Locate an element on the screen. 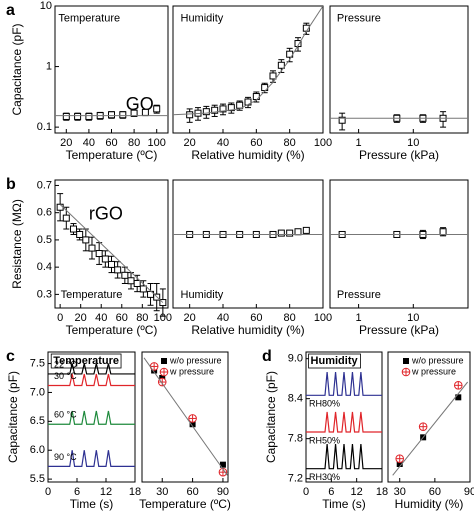 The image size is (474, 513). trace-label: RH30% is located at coordinates (324, 477).